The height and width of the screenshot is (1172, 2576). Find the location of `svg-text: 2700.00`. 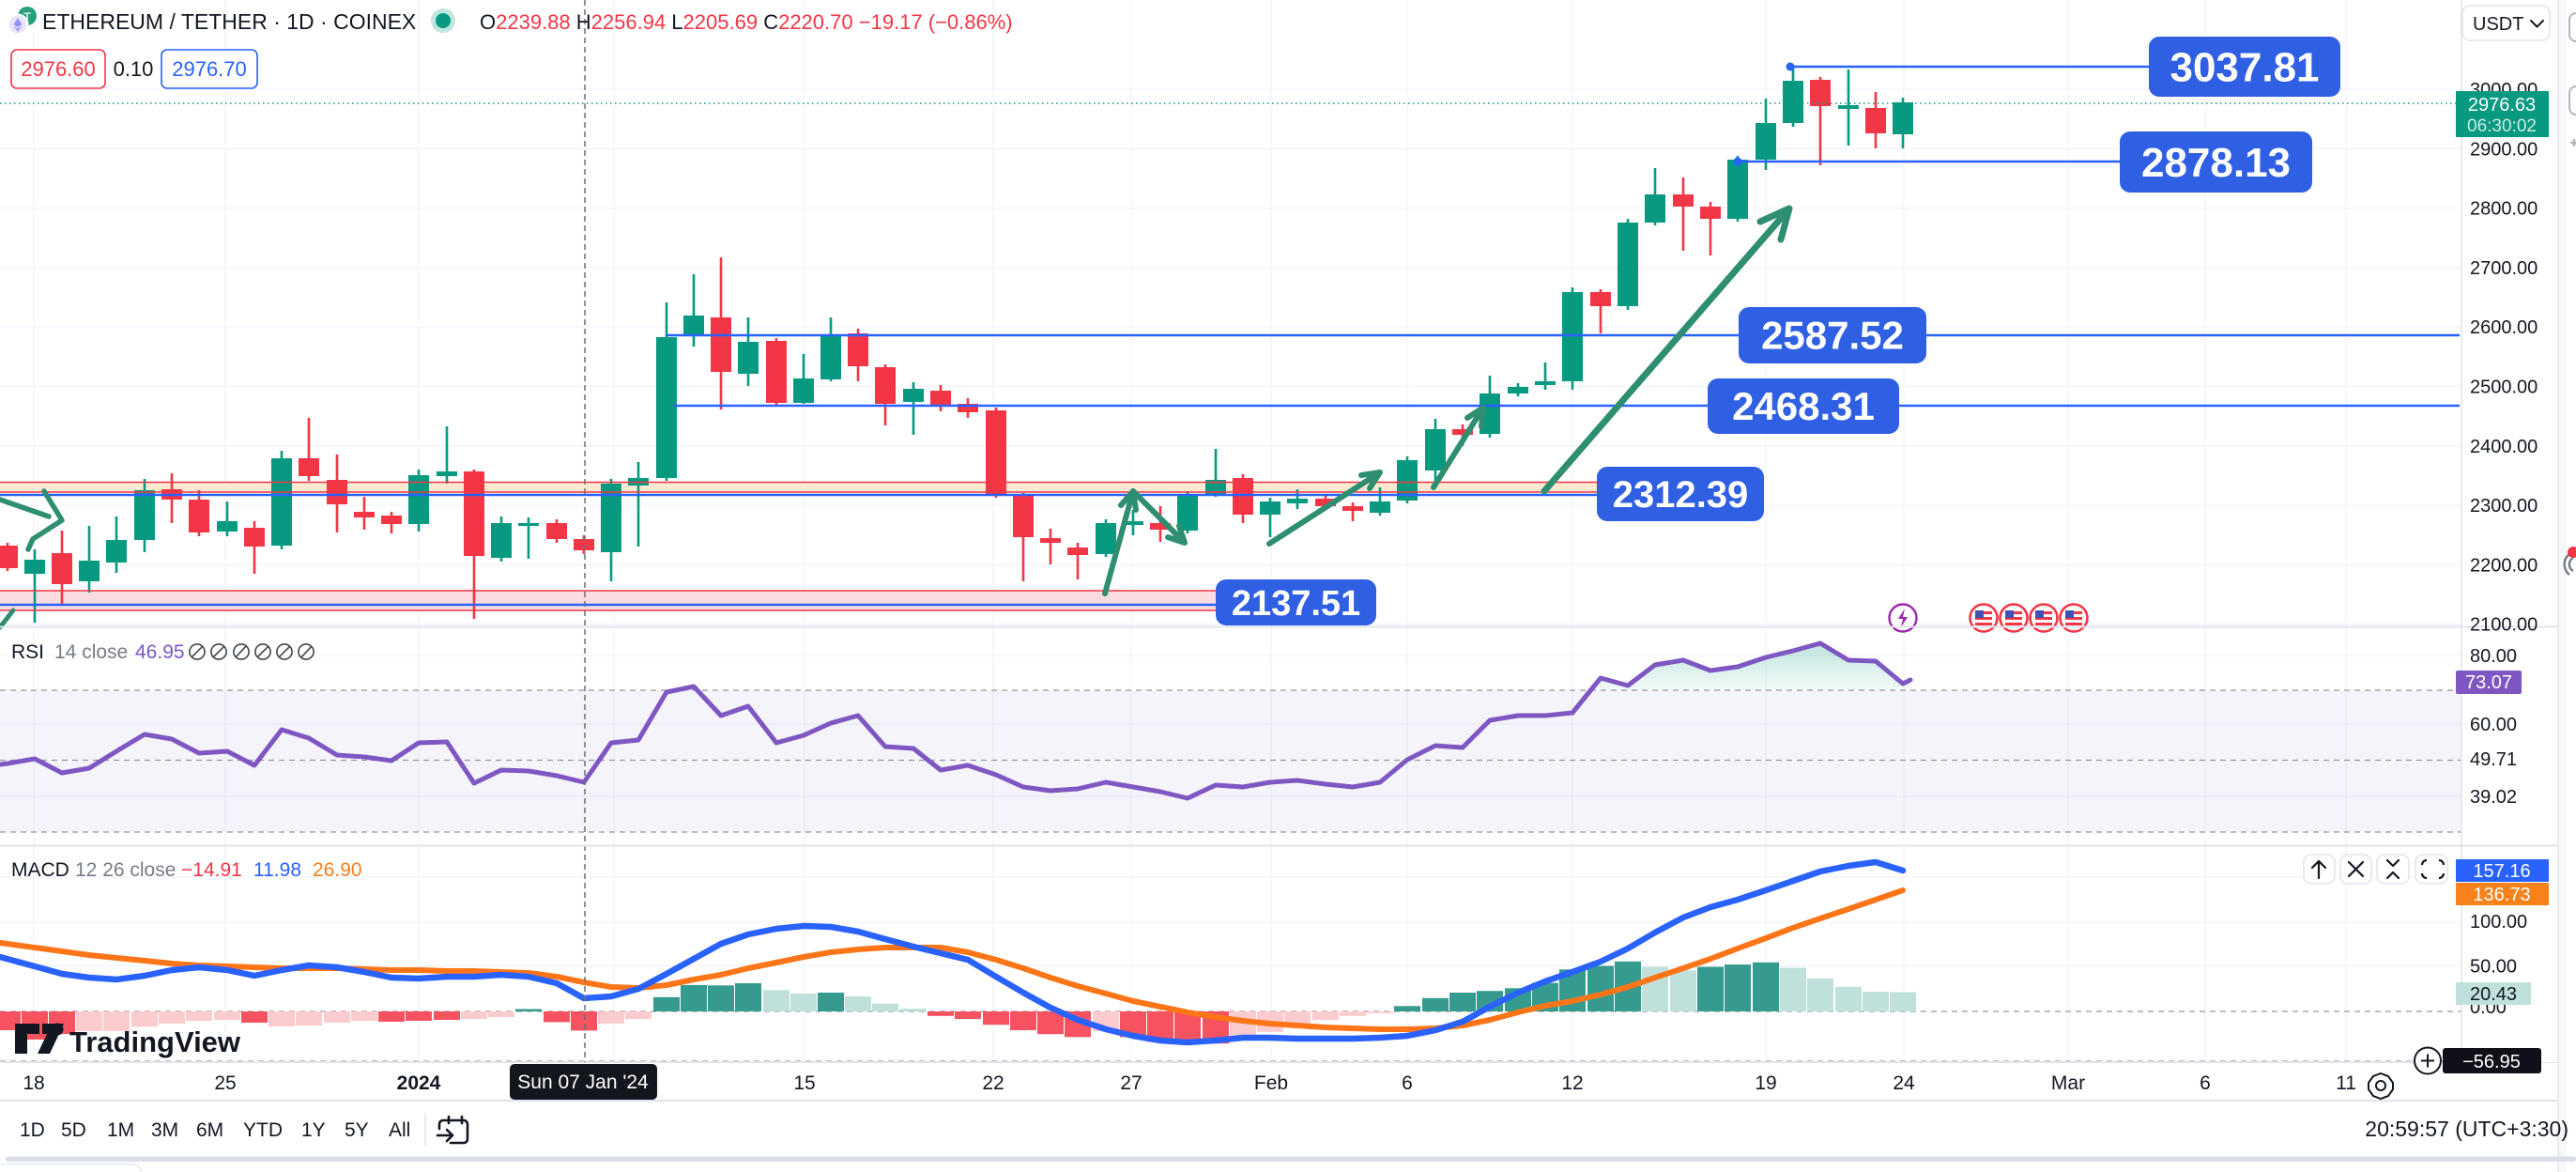

svg-text: 2700.00 is located at coordinates (2504, 268).